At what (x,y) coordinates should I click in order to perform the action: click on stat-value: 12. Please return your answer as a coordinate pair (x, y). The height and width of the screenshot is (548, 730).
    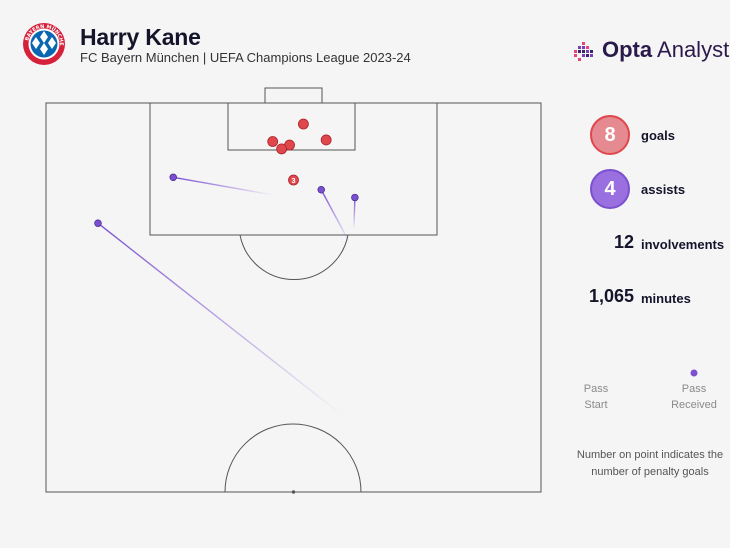
    Looking at the image, I should click on (623, 242).